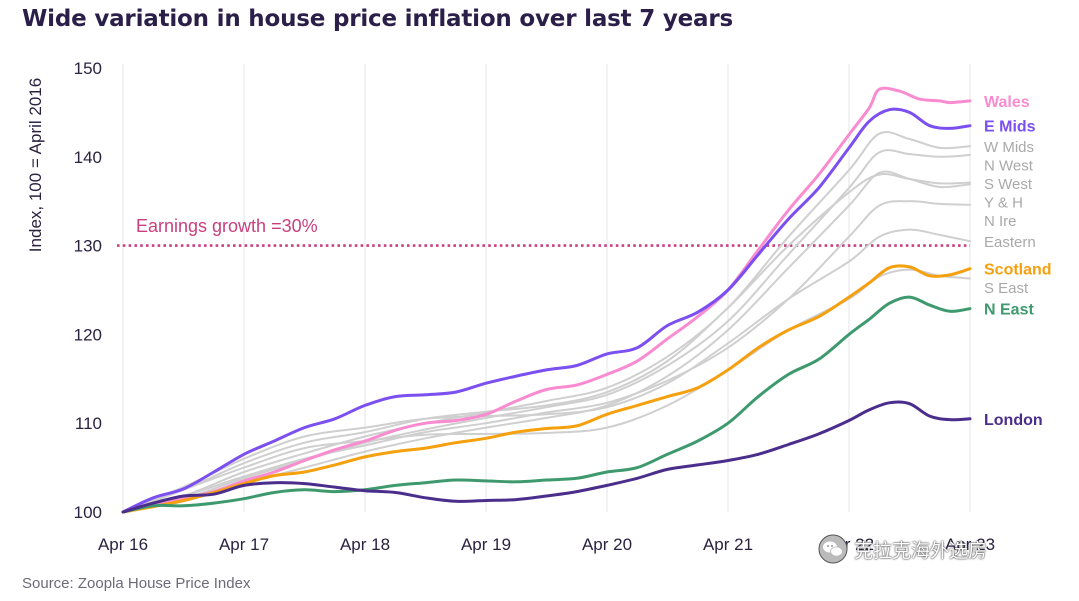 The image size is (1079, 601). Describe the element at coordinates (123, 544) in the screenshot. I see `x-tick-label: Apr 16` at that location.